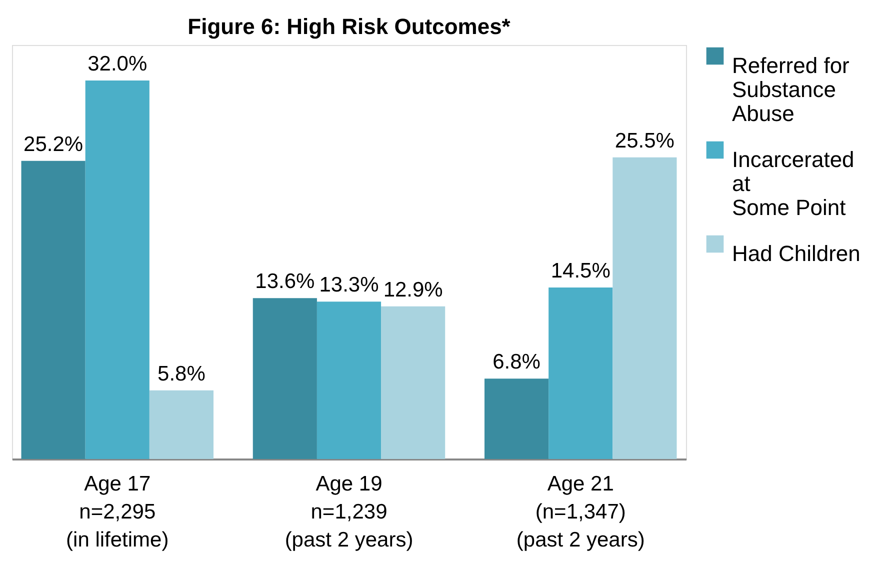  What do you see at coordinates (117, 512) in the screenshot?
I see `x-tick-label: Age 17 n=2,295 (in lifetime)` at bounding box center [117, 512].